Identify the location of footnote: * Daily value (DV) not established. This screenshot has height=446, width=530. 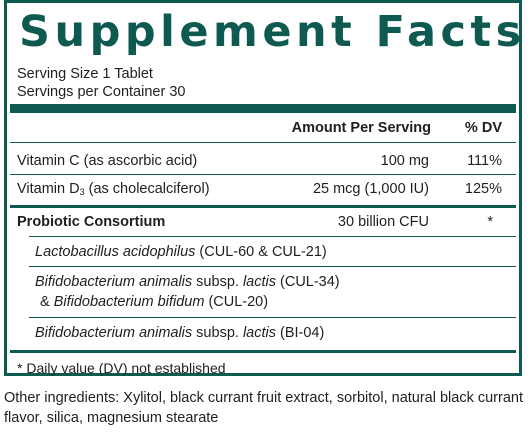
(121, 368).